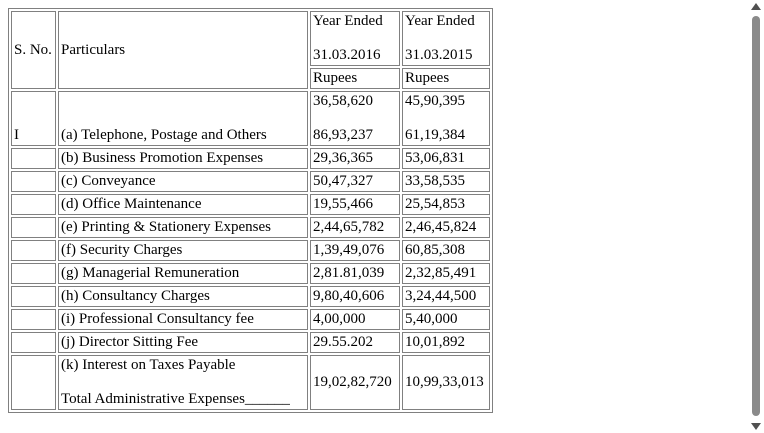 The height and width of the screenshot is (433, 764). I want to click on unit-2015: Rupees, so click(446, 78).